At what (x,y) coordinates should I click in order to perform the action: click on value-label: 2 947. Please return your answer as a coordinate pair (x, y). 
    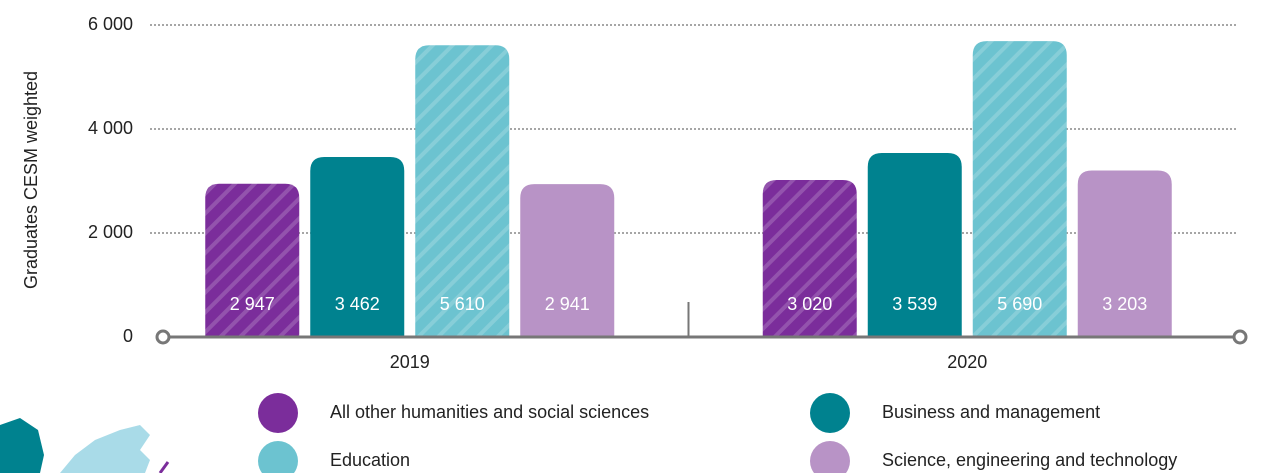
    Looking at the image, I should click on (252, 304).